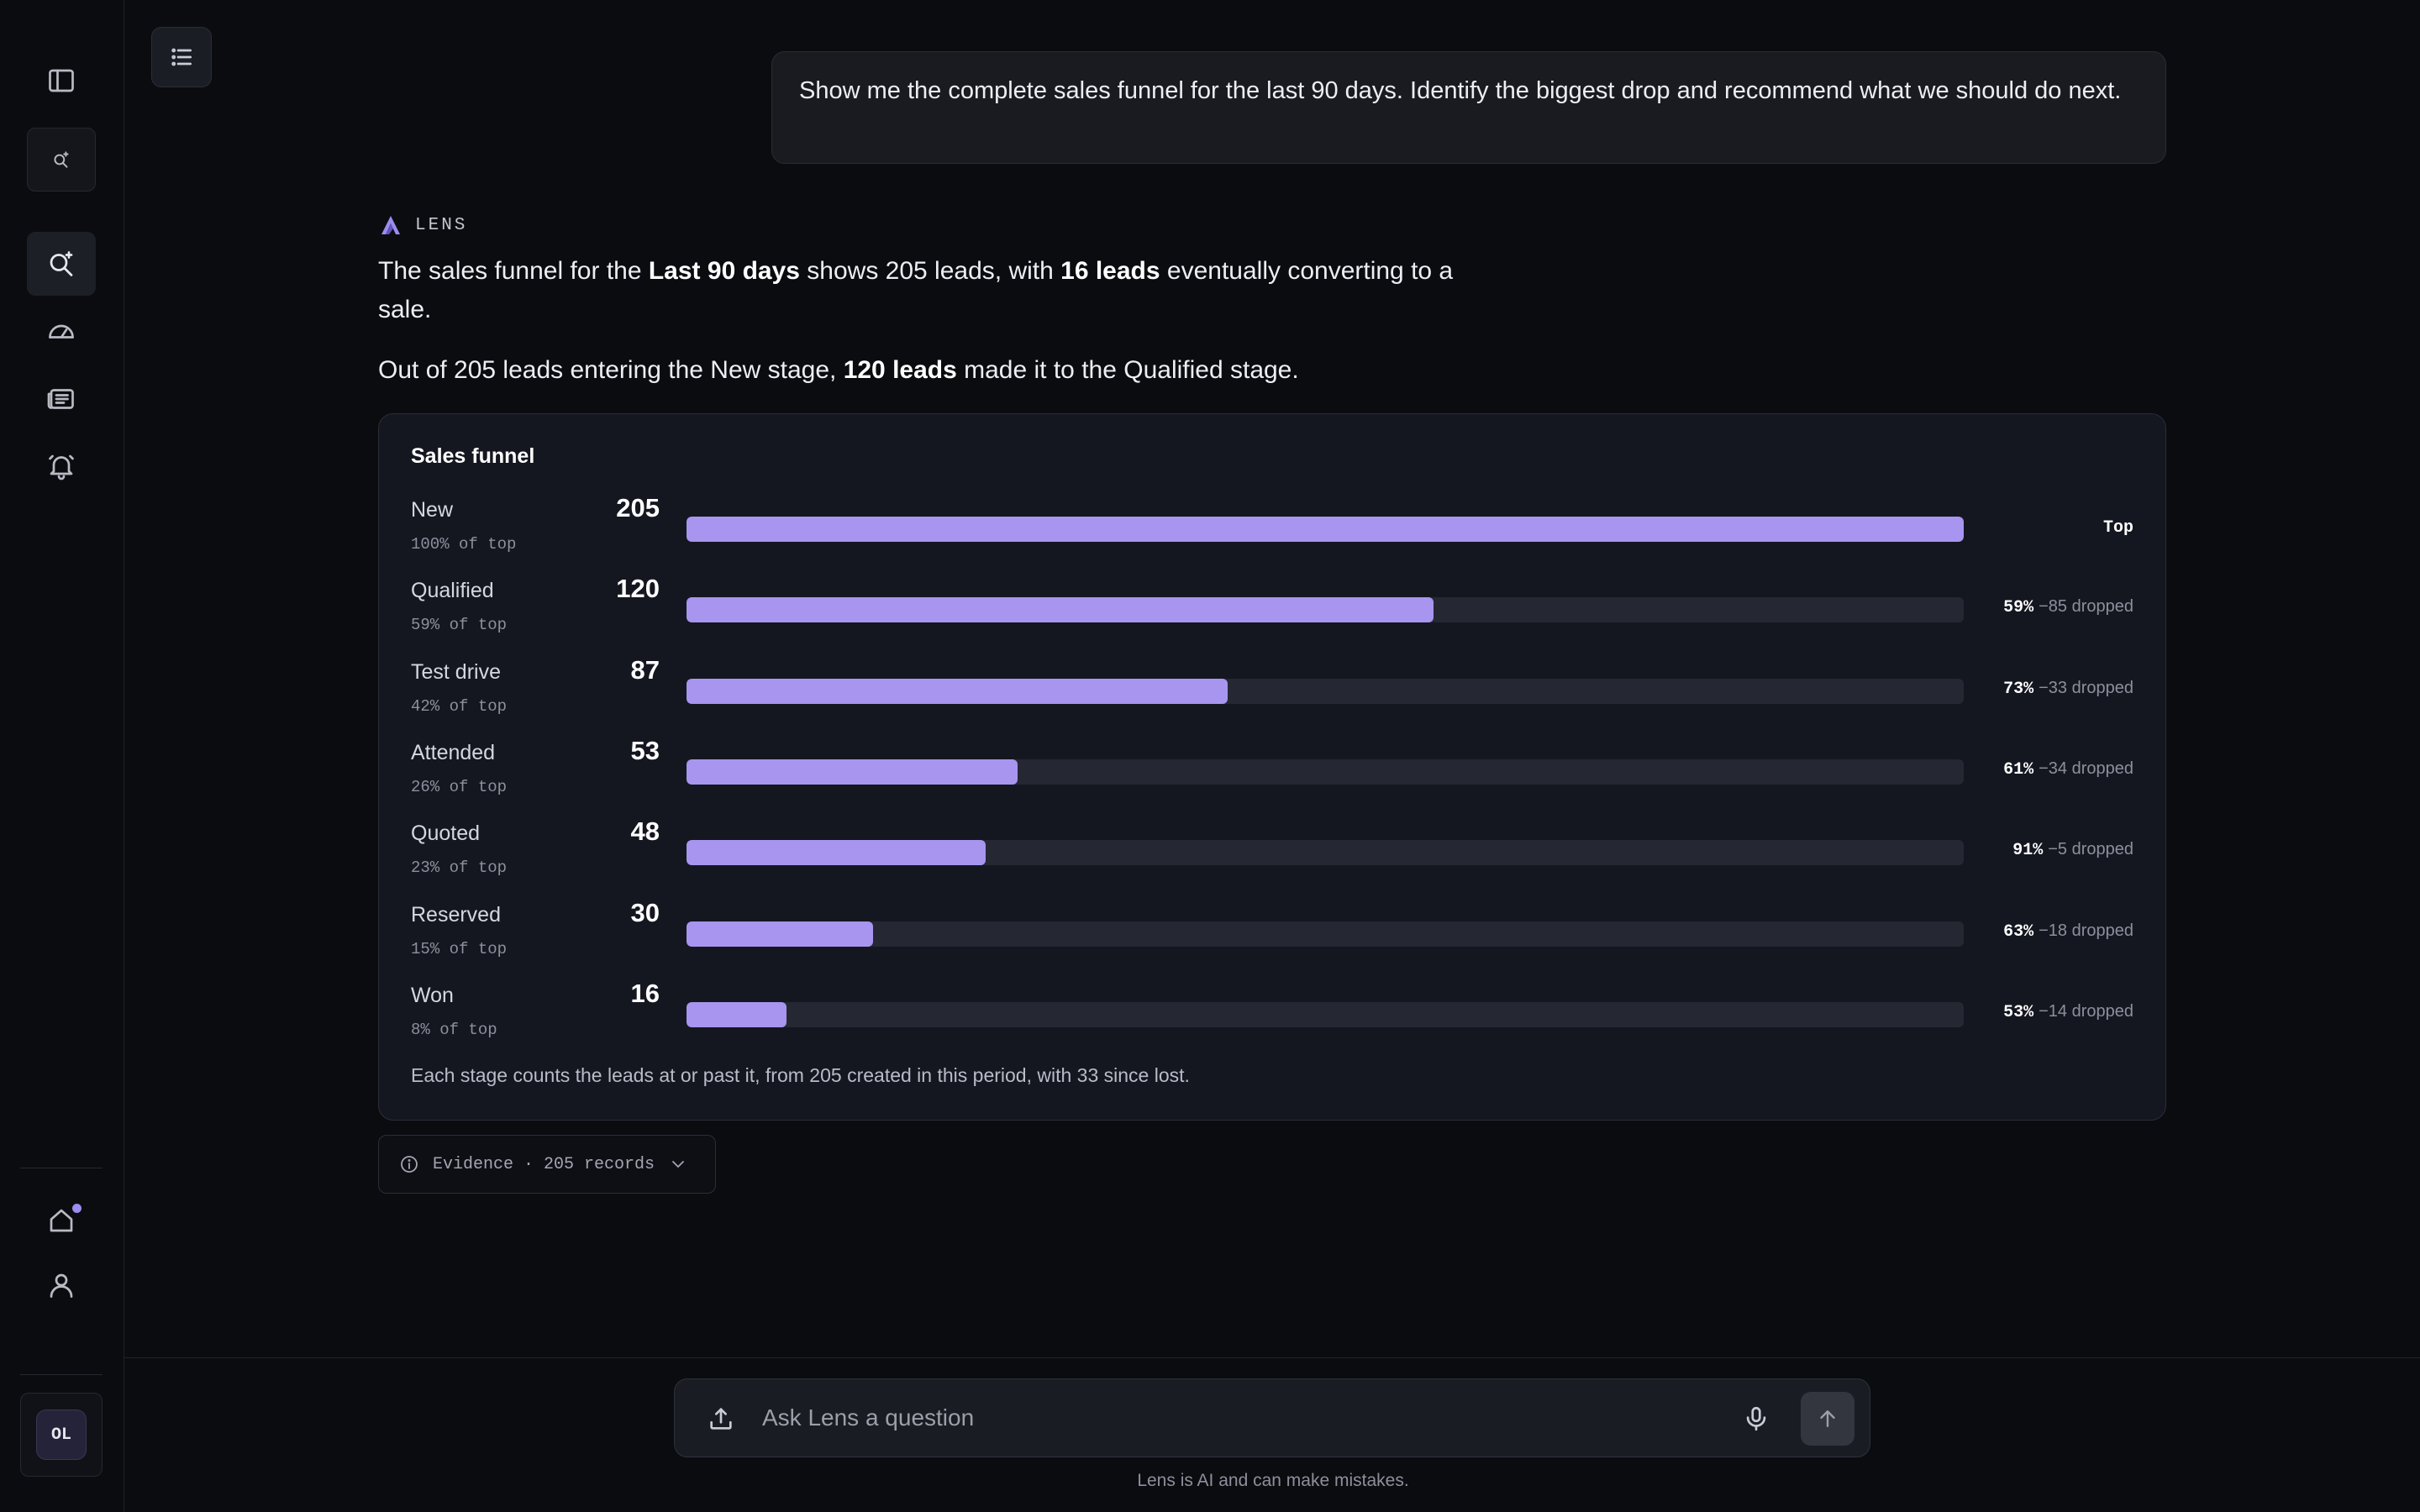 The image size is (2420, 1512). What do you see at coordinates (454, 1029) in the screenshot?
I see `stage-share: 8% of top` at bounding box center [454, 1029].